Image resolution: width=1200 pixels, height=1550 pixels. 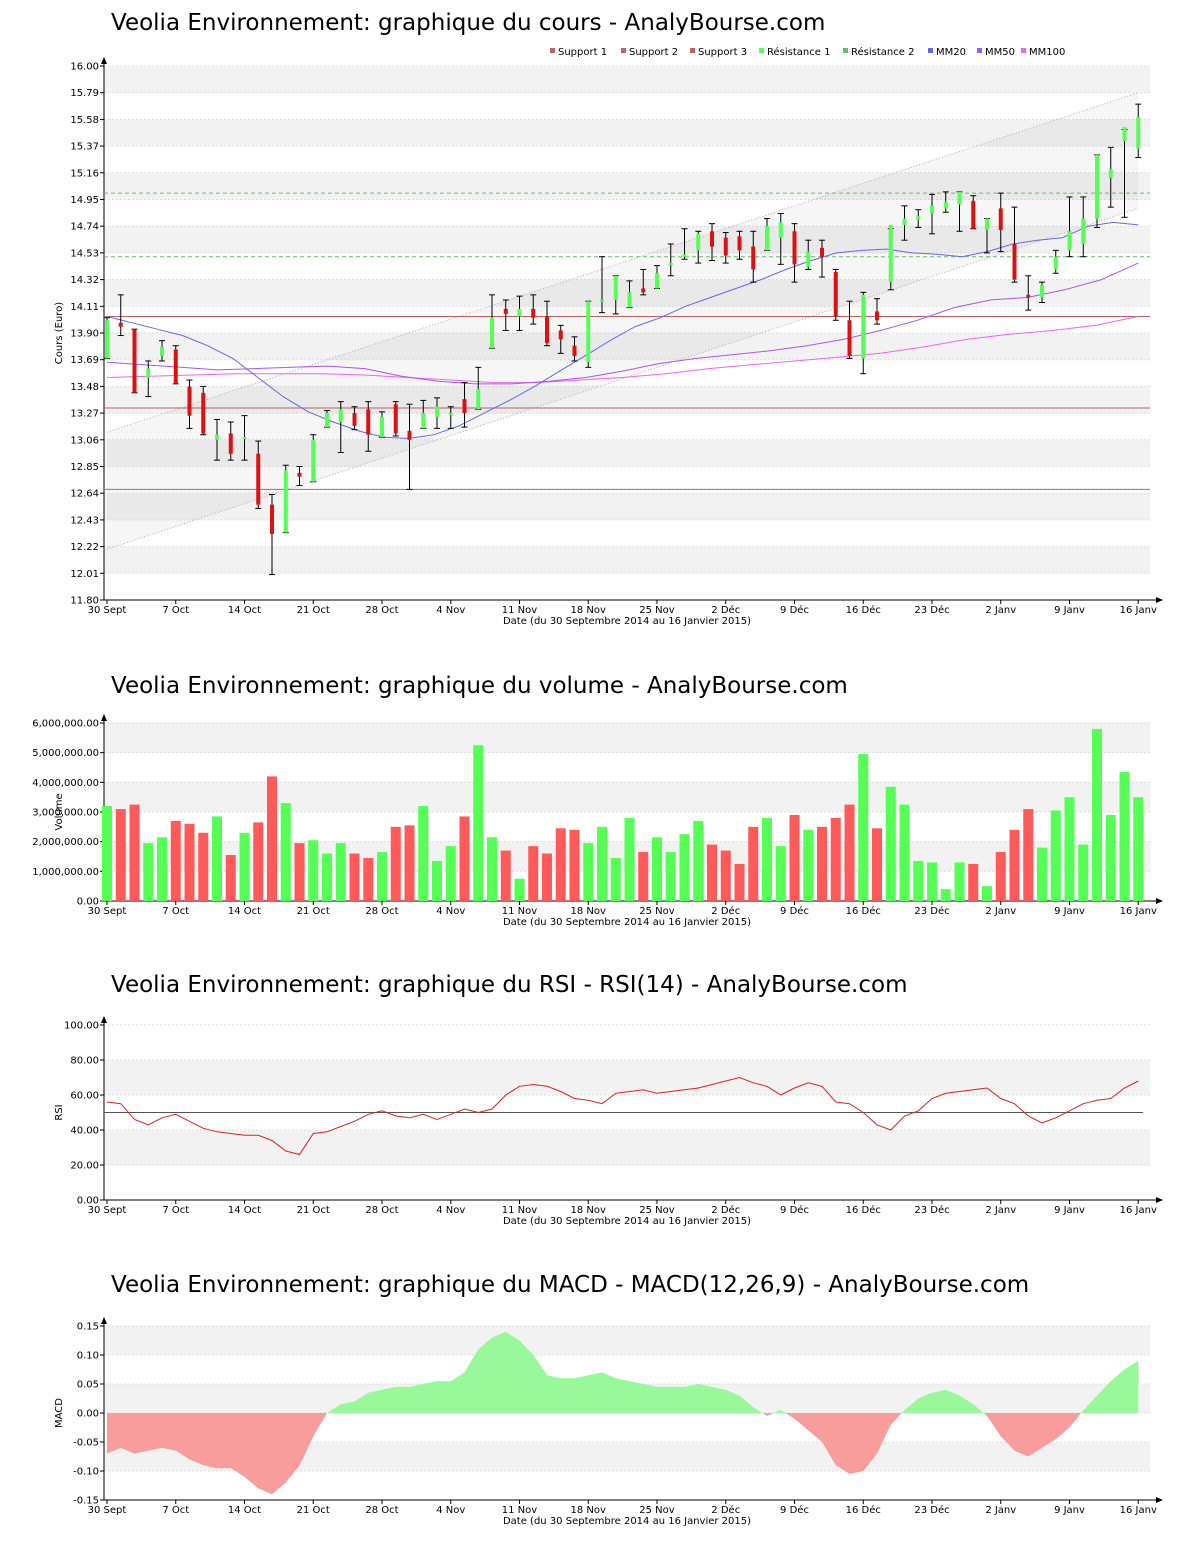 What do you see at coordinates (175, 1510) in the screenshot?
I see `macd-x-tick-label: 7 Oct` at bounding box center [175, 1510].